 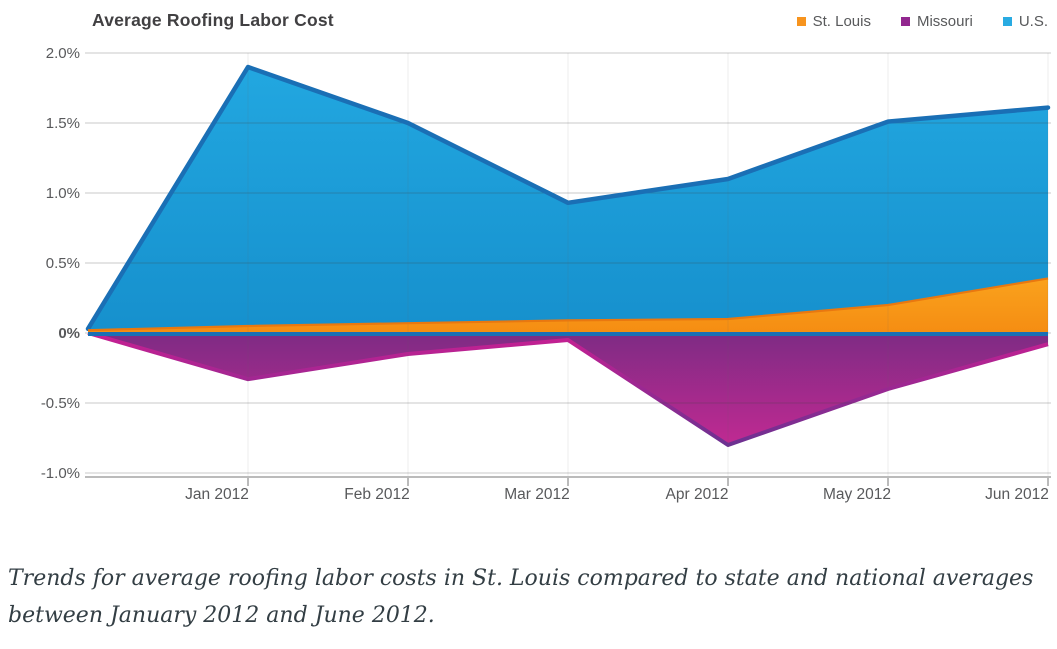 I want to click on legend-item-us: U.S., so click(x=1025, y=21).